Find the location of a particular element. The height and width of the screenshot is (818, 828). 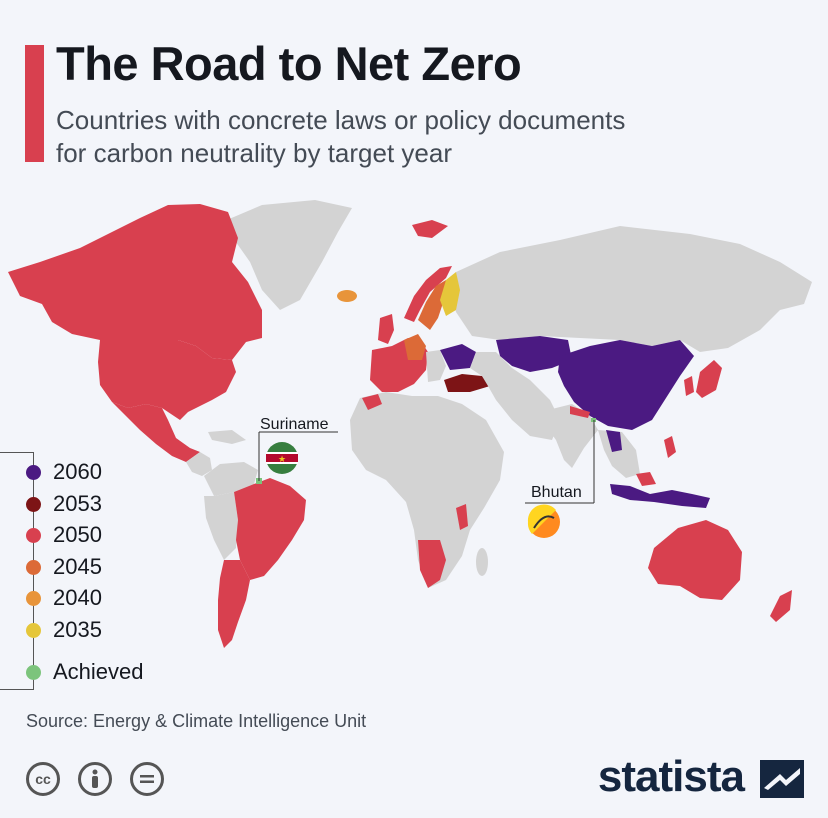

region-germany is located at coordinates (415, 347).